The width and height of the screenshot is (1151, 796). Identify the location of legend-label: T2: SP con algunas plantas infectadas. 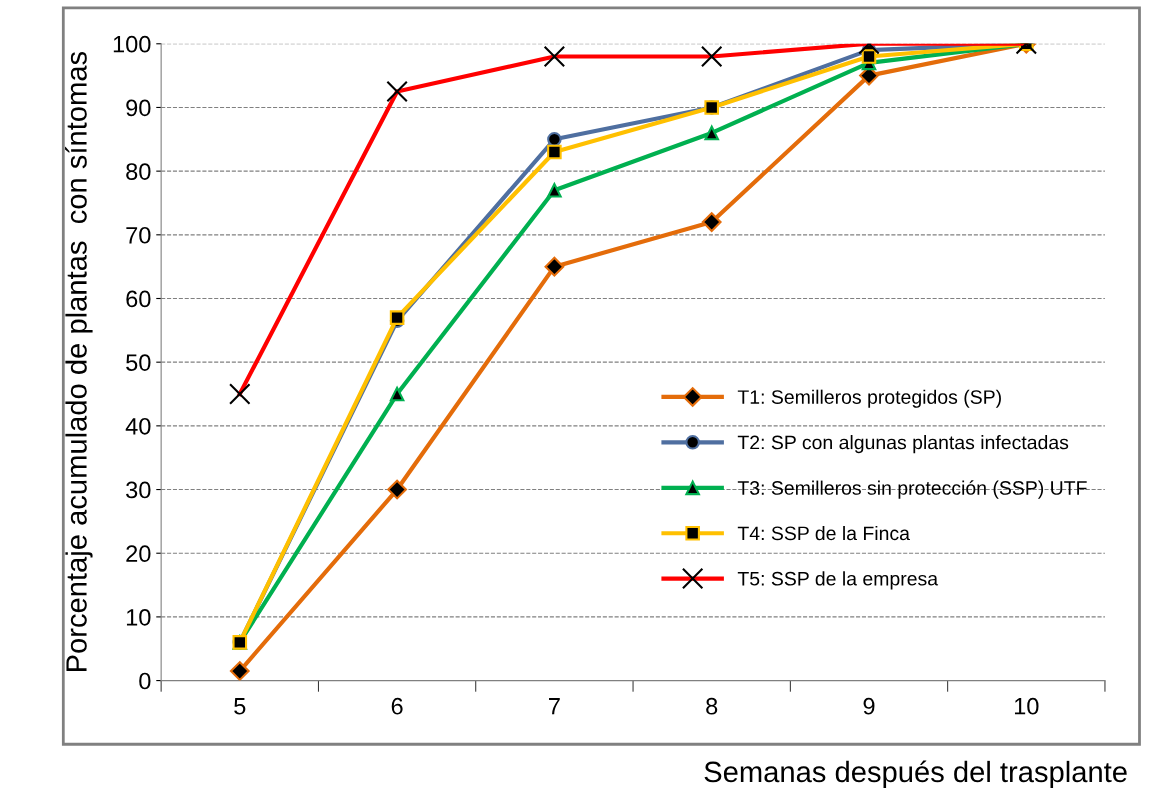
(903, 444).